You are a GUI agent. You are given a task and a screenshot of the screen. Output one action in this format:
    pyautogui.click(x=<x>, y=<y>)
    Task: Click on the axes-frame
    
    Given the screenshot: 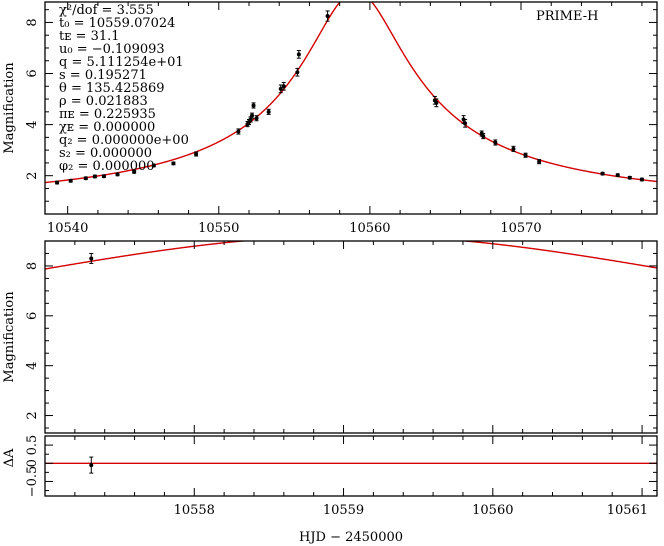 What is the action you would take?
    pyautogui.click(x=351, y=466)
    